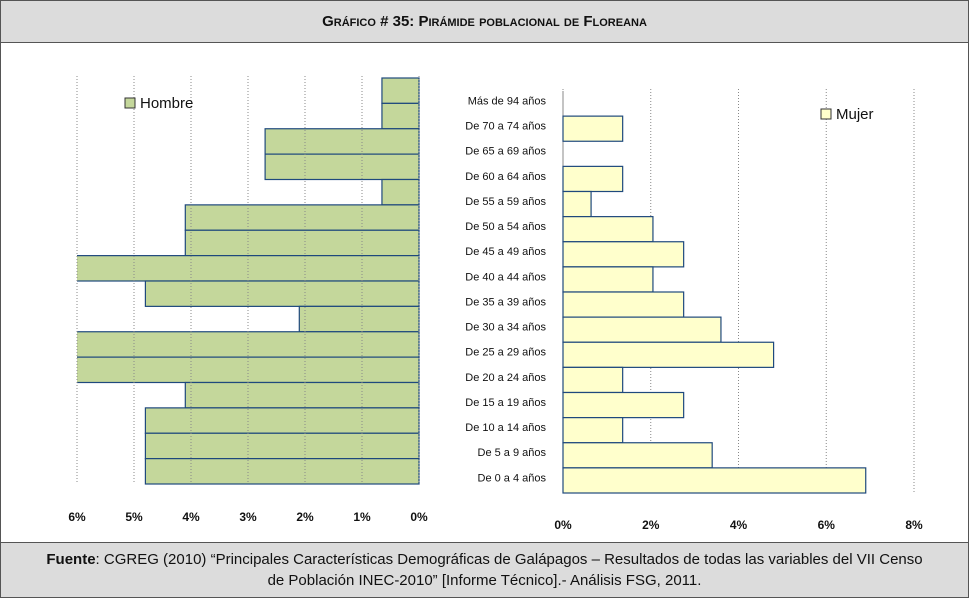 The image size is (969, 598). I want to click on category-label: De 40 a 44 años, so click(505, 277).